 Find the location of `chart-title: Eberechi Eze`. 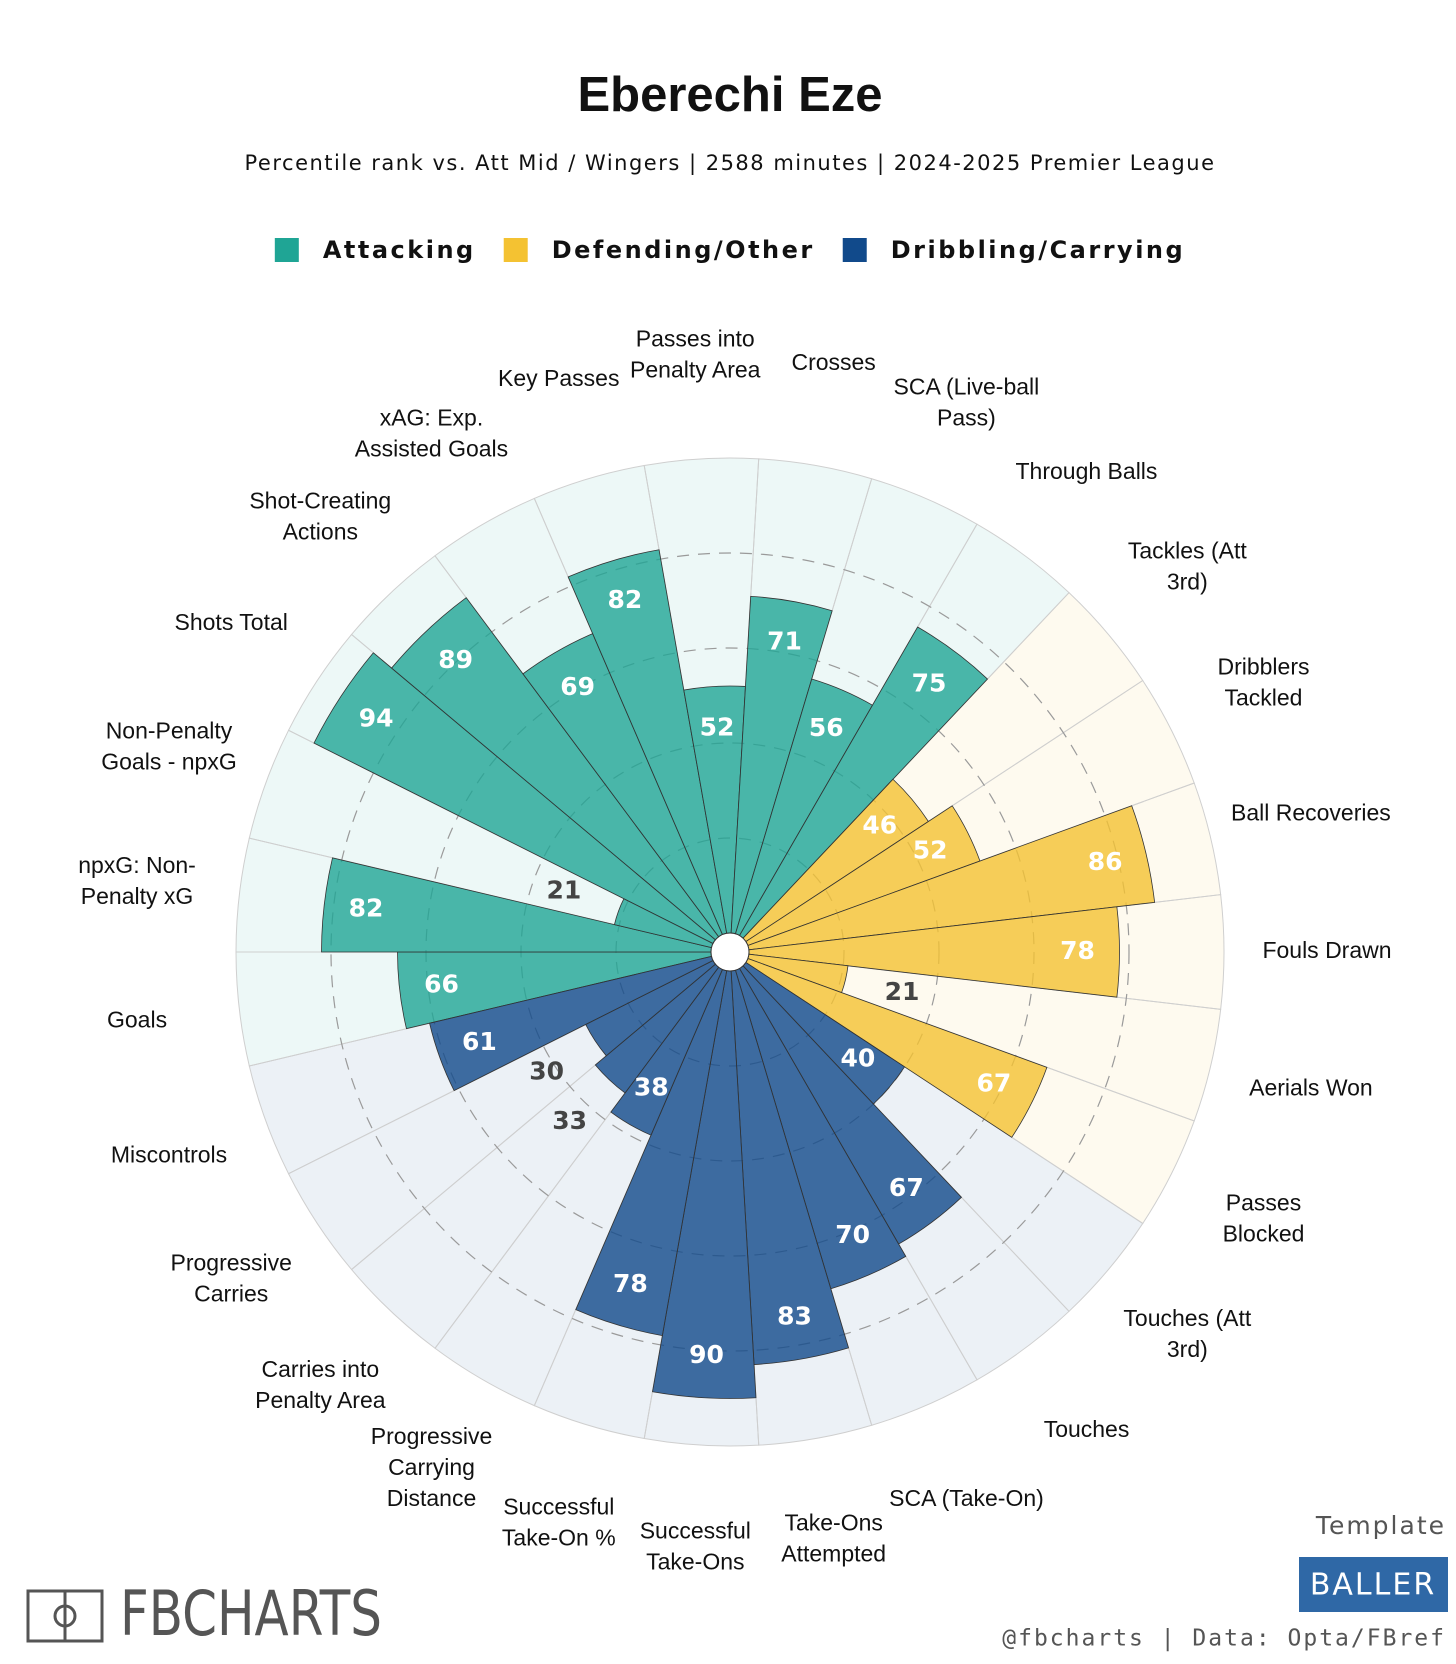

chart-title: Eberechi Eze is located at coordinates (729, 95).